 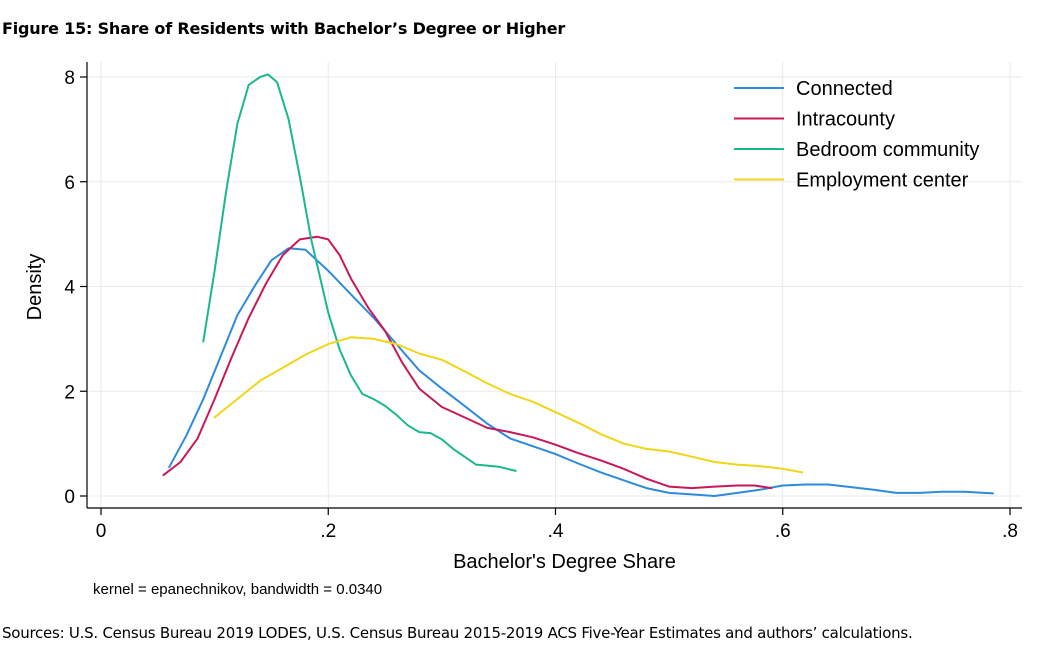 What do you see at coordinates (844, 89) in the screenshot?
I see `legend-label-connected: Connected` at bounding box center [844, 89].